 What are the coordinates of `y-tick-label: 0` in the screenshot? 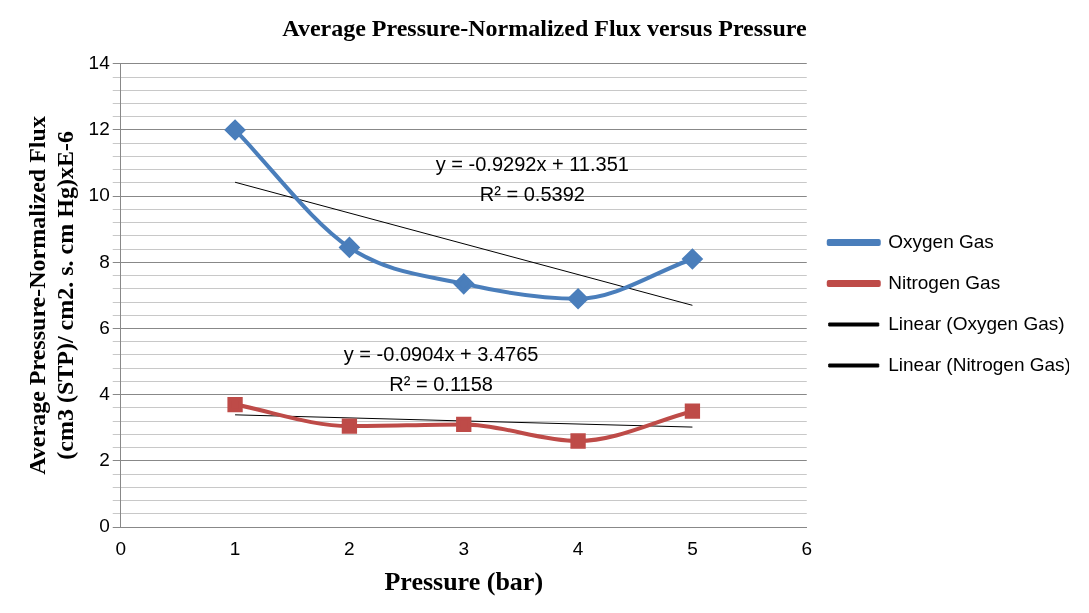 It's located at (104, 526).